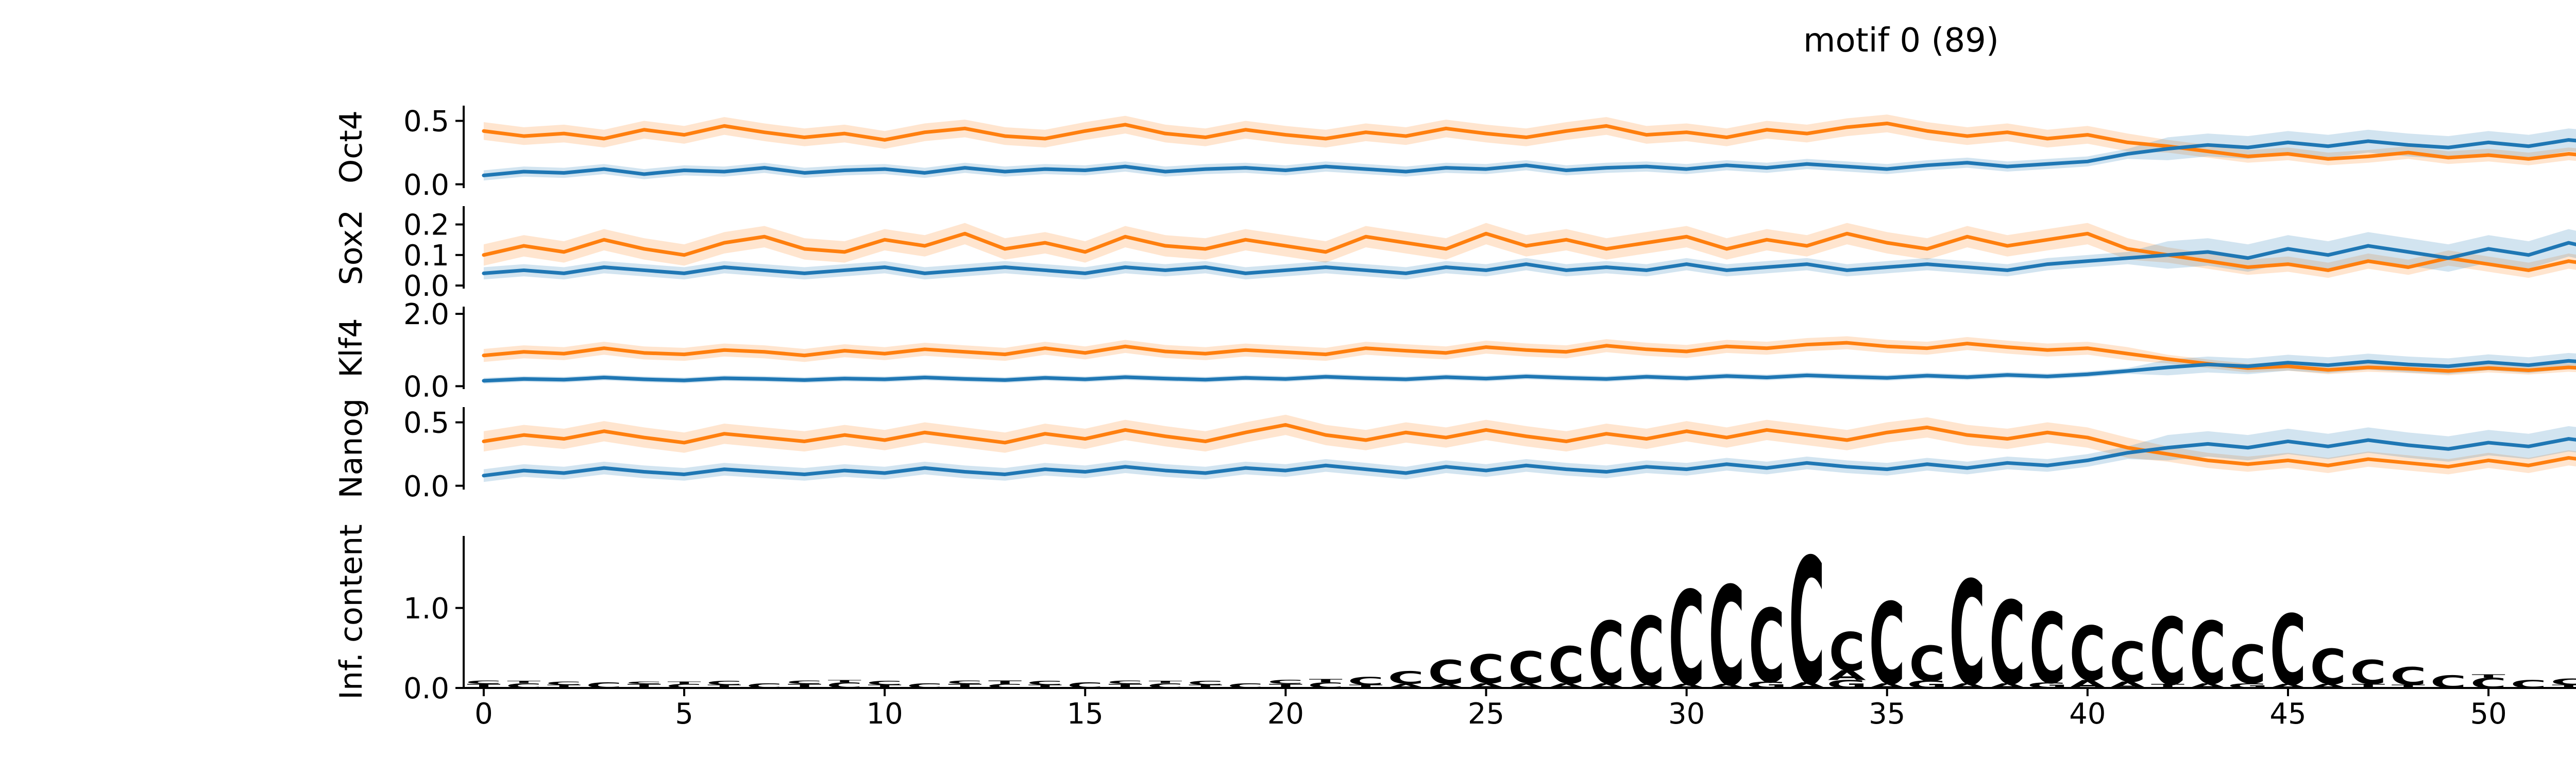  Describe the element at coordinates (351, 611) in the screenshot. I see `row-label-inf-content: Inf. content` at that location.